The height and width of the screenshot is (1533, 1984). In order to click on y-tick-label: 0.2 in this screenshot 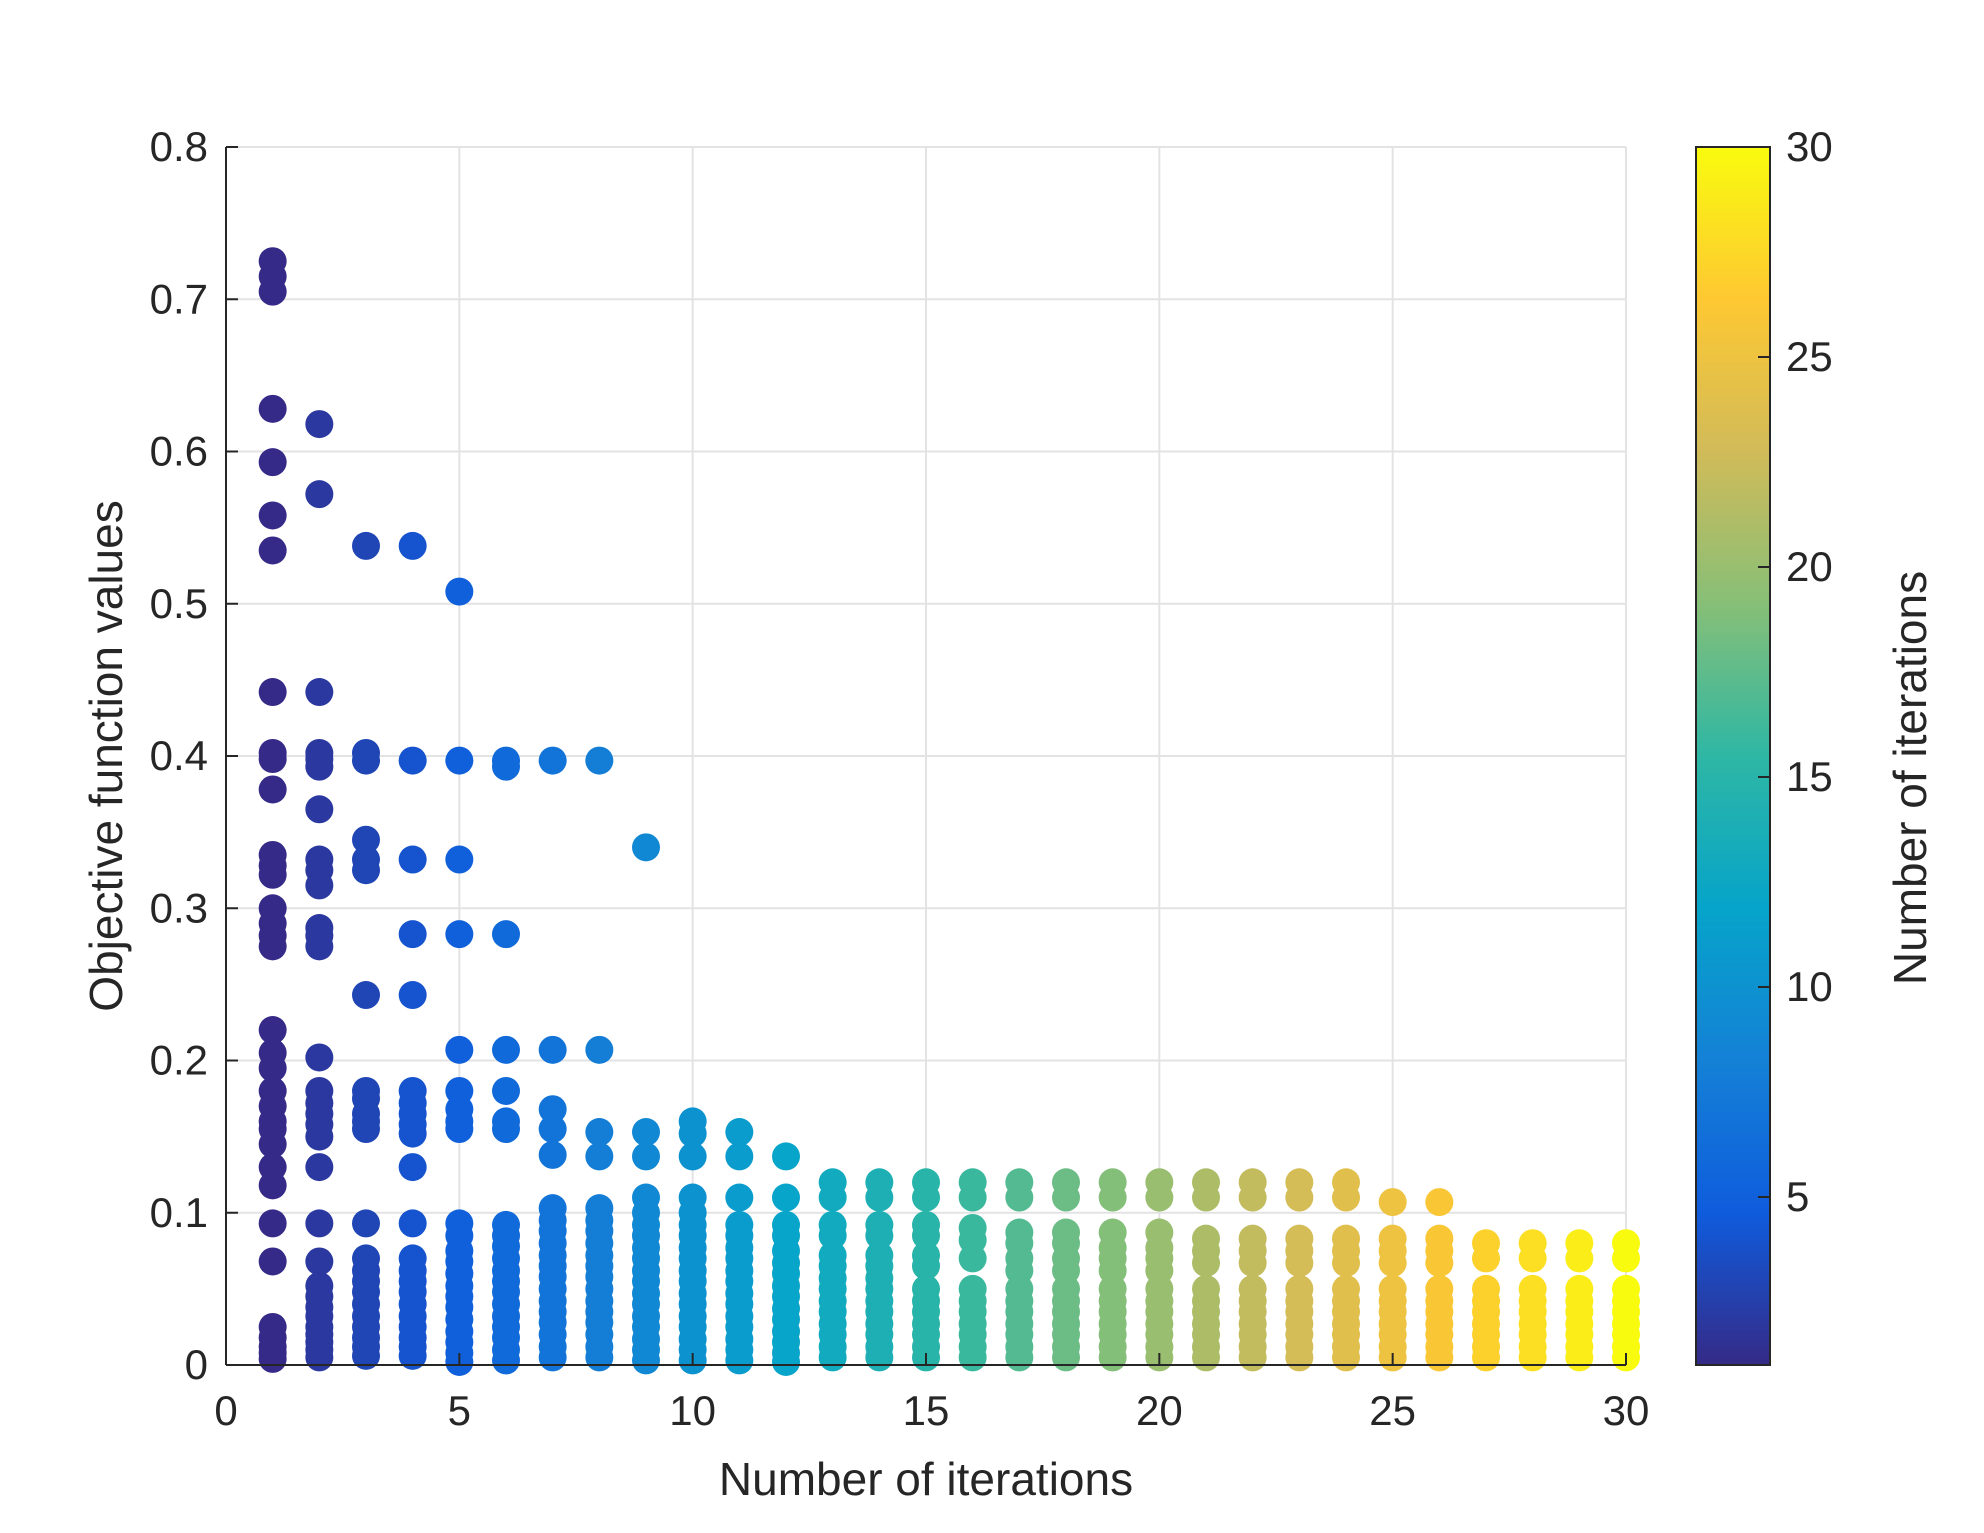, I will do `click(179, 1060)`.